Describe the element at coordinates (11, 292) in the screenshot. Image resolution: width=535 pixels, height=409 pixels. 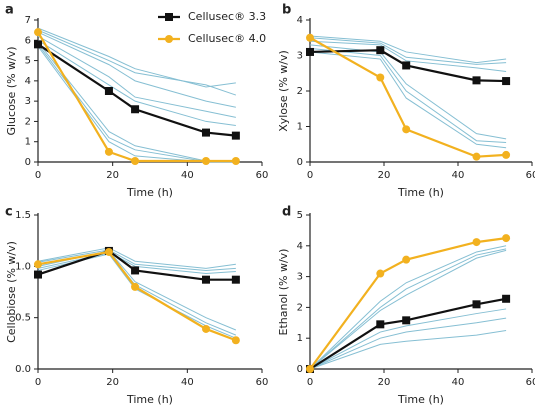
I see `y-axis-label: Cellobiose (% w/v)` at that location.